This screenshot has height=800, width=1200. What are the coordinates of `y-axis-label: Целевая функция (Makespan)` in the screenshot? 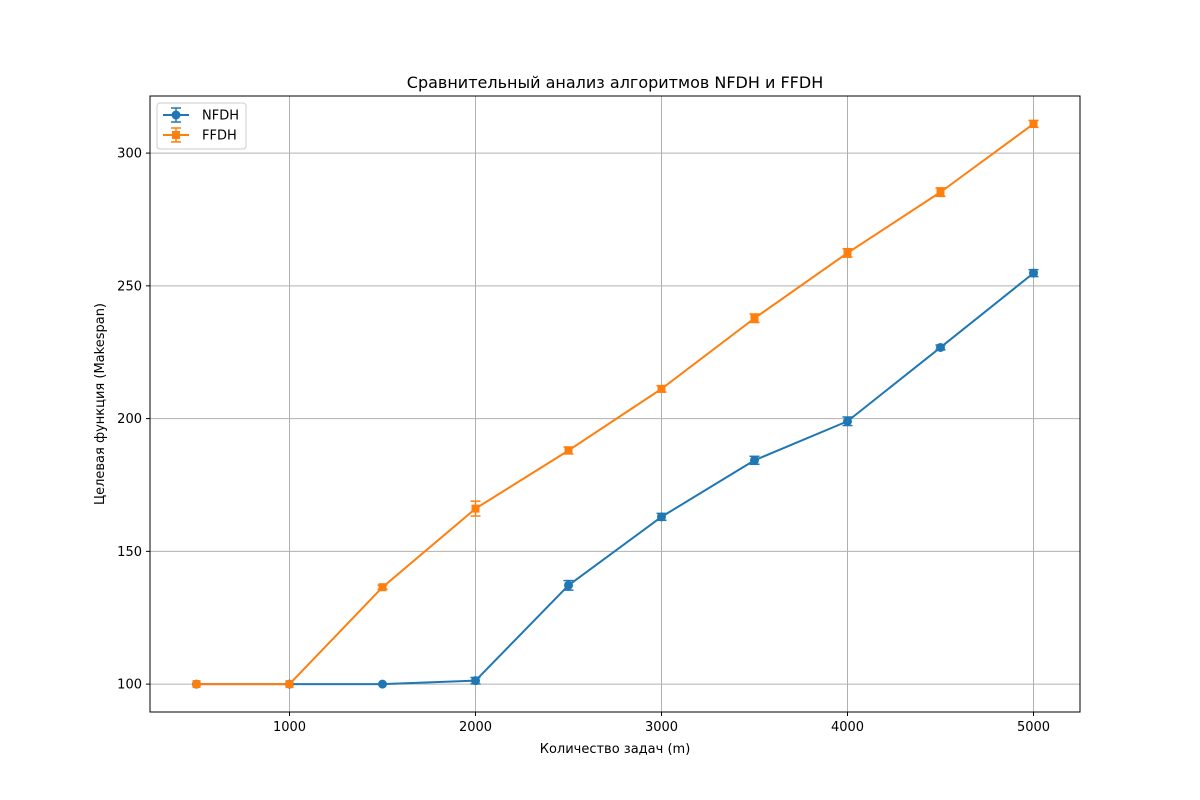 It's located at (100, 404).